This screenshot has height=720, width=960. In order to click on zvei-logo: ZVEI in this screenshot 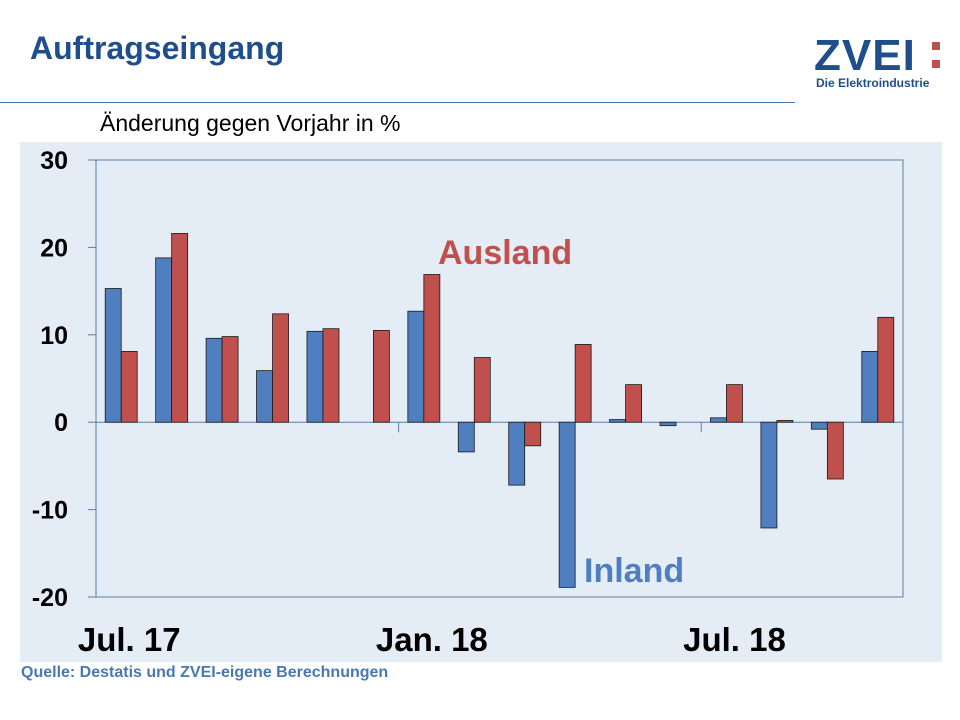, I will do `click(877, 55)`.